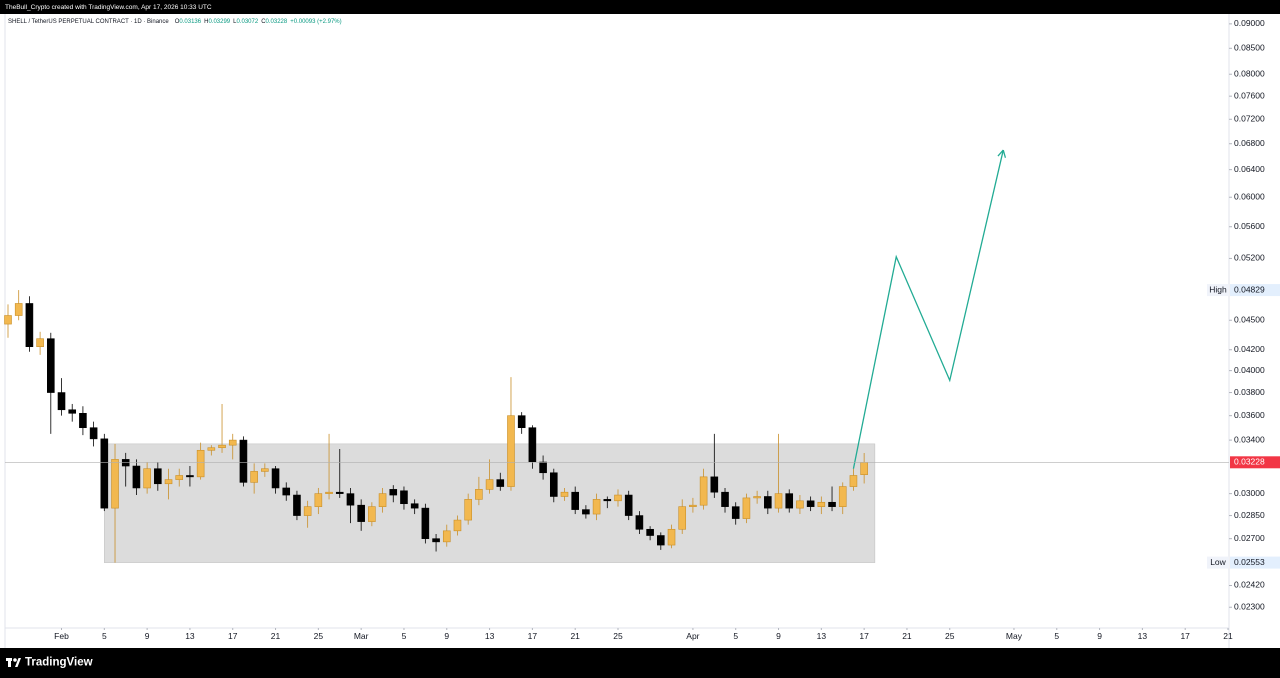  What do you see at coordinates (1249, 515) in the screenshot?
I see `y-tick-label: 0.02850` at bounding box center [1249, 515].